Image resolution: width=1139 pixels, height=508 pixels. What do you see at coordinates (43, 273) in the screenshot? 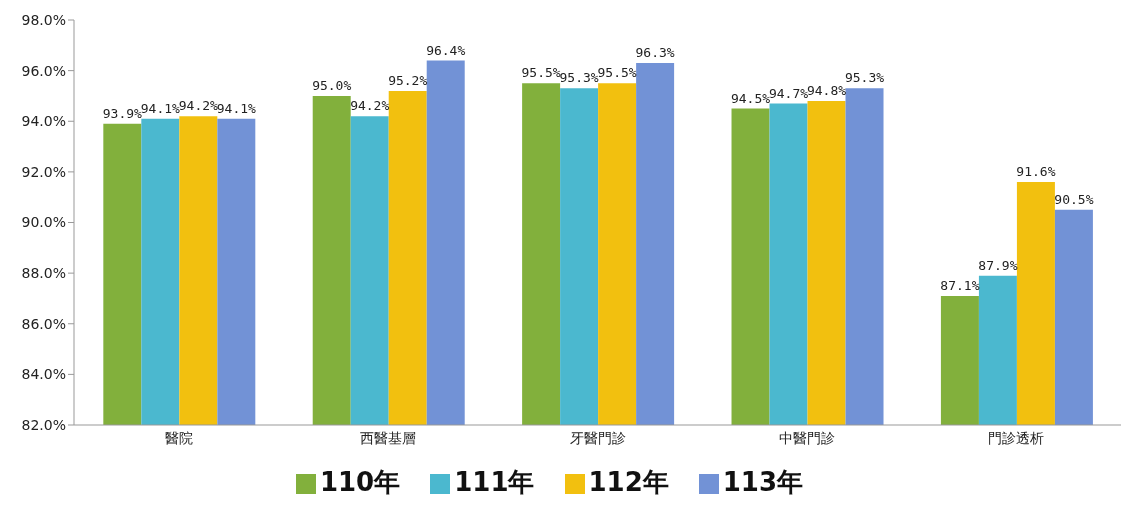
I see `y-tick-label: 88.0%` at bounding box center [43, 273].